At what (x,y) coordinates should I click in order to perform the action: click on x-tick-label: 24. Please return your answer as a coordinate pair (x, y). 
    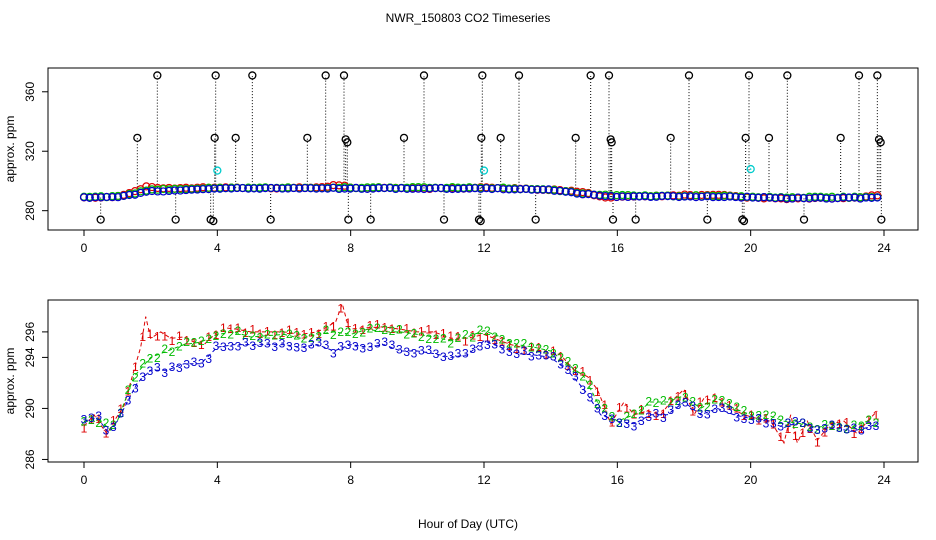
    Looking at the image, I should click on (884, 480).